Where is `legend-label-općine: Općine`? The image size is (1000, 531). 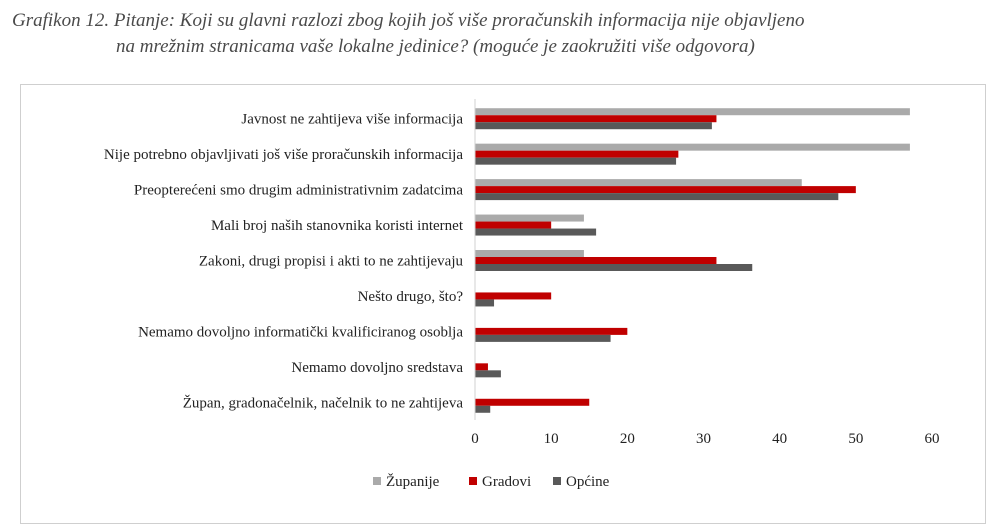 legend-label-općine: Općine is located at coordinates (588, 482).